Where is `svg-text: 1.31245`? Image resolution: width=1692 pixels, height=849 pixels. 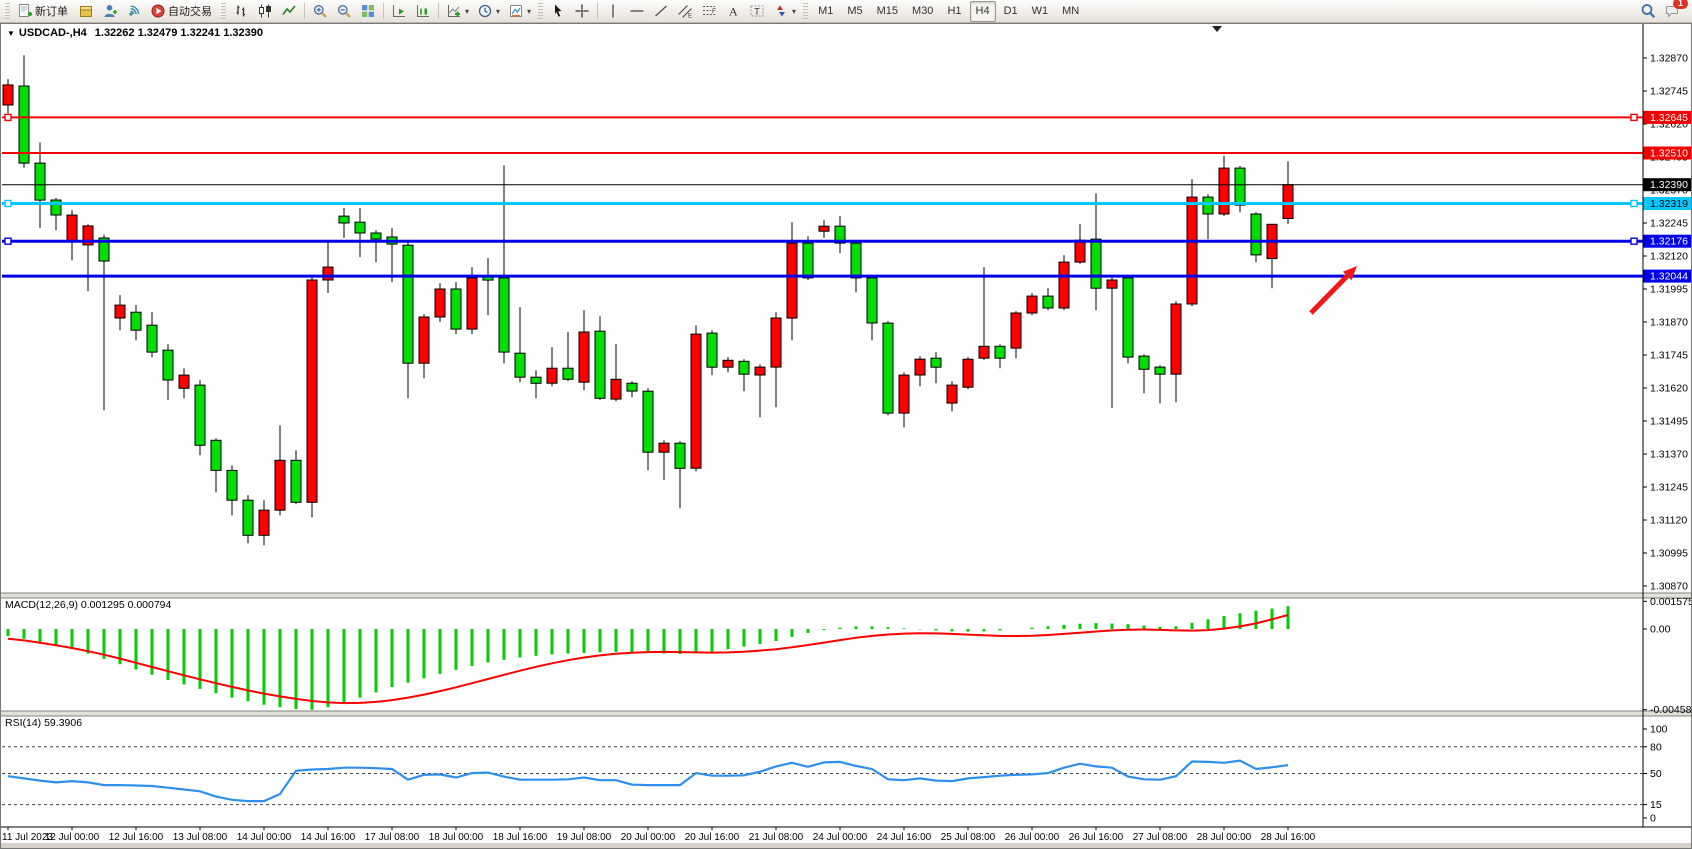 svg-text: 1.31245 is located at coordinates (1669, 488).